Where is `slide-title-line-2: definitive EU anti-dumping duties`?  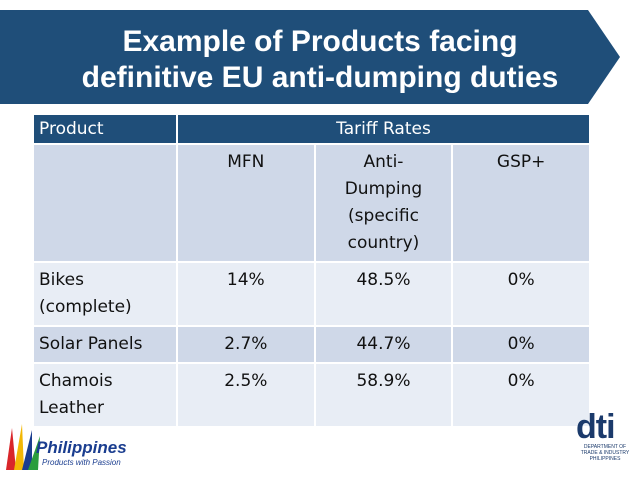
slide-title-line-2: definitive EU anti-dumping duties is located at coordinates (320, 77).